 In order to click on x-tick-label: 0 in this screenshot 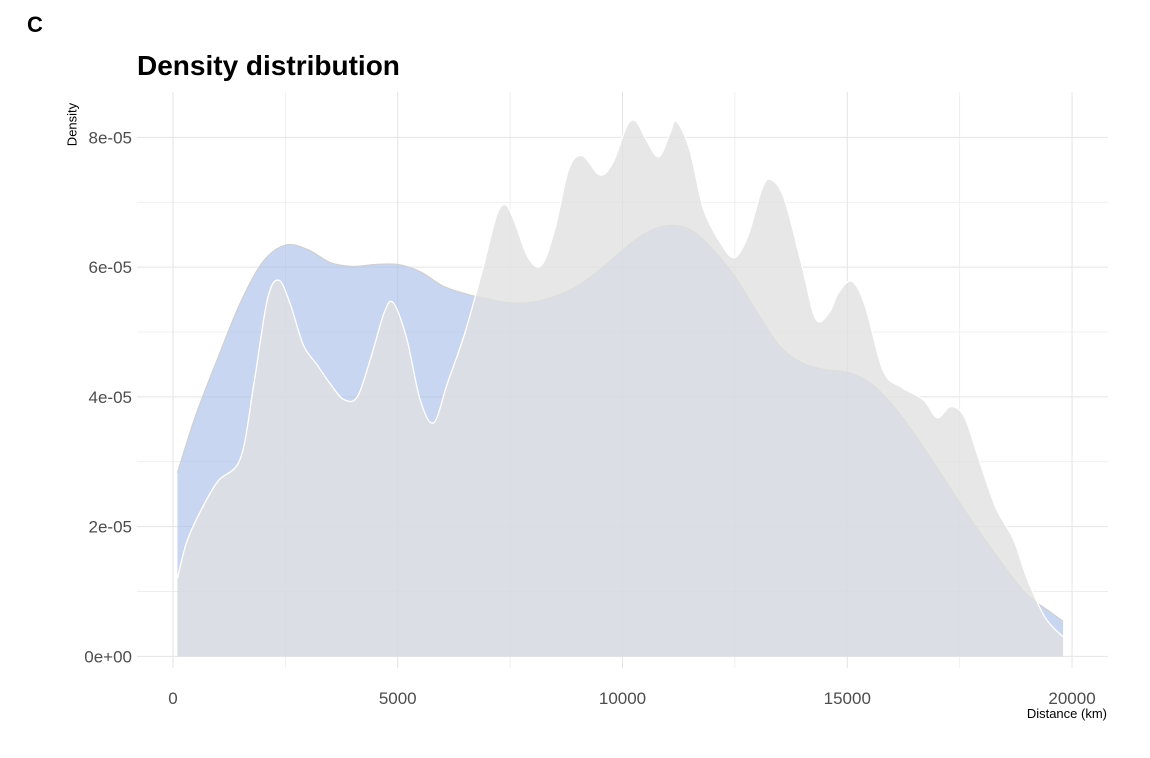, I will do `click(172, 698)`.